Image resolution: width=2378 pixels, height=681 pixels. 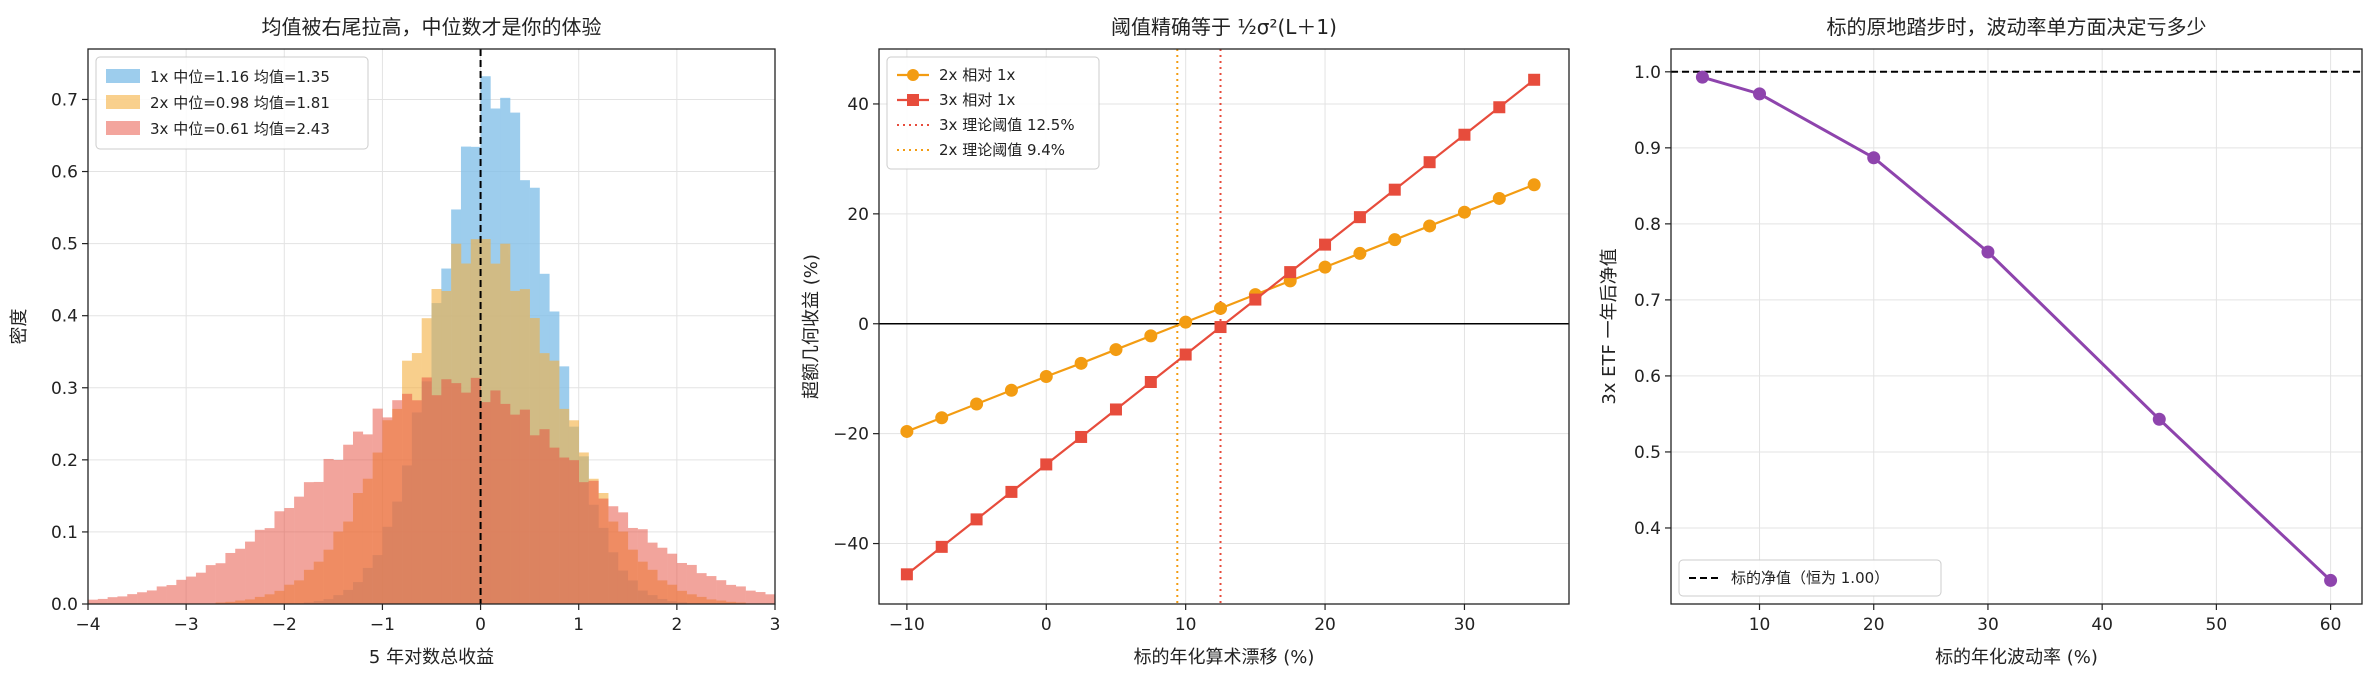 I want to click on chart-title: 均值被右尾拉高，中位数才是你的体验, so click(x=432, y=27).